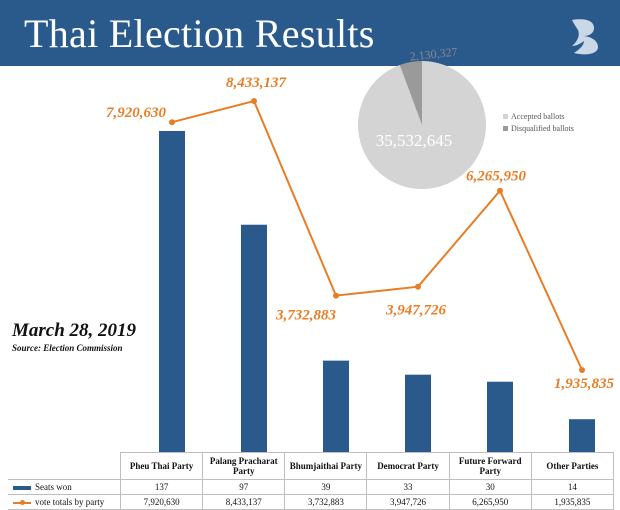 The image size is (620, 510). Describe the element at coordinates (74, 330) in the screenshot. I see `date-text: March 28, 2019` at that location.